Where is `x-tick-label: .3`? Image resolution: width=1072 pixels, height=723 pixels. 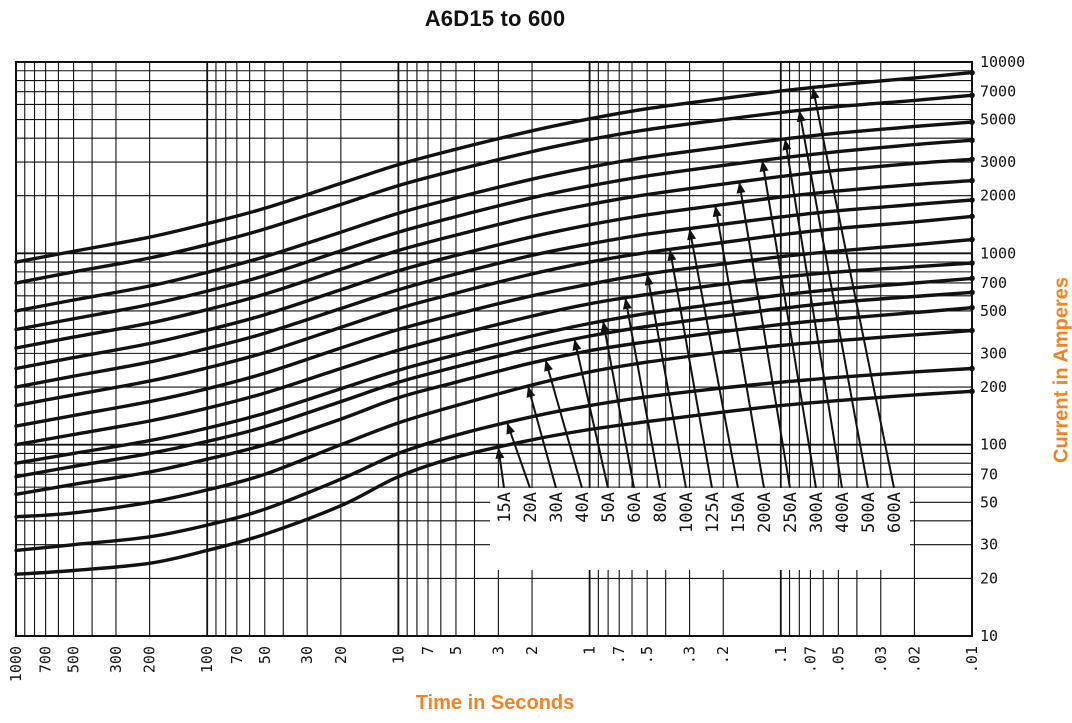
x-tick-label: .3 is located at coordinates (690, 655).